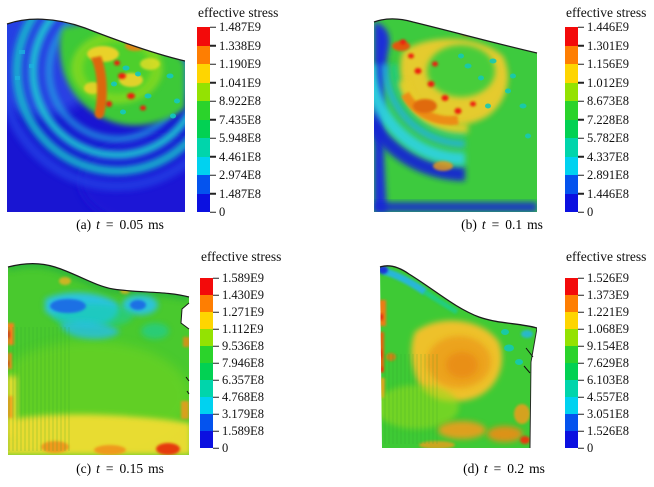  I want to click on caption-equals: =, so click(495, 224).